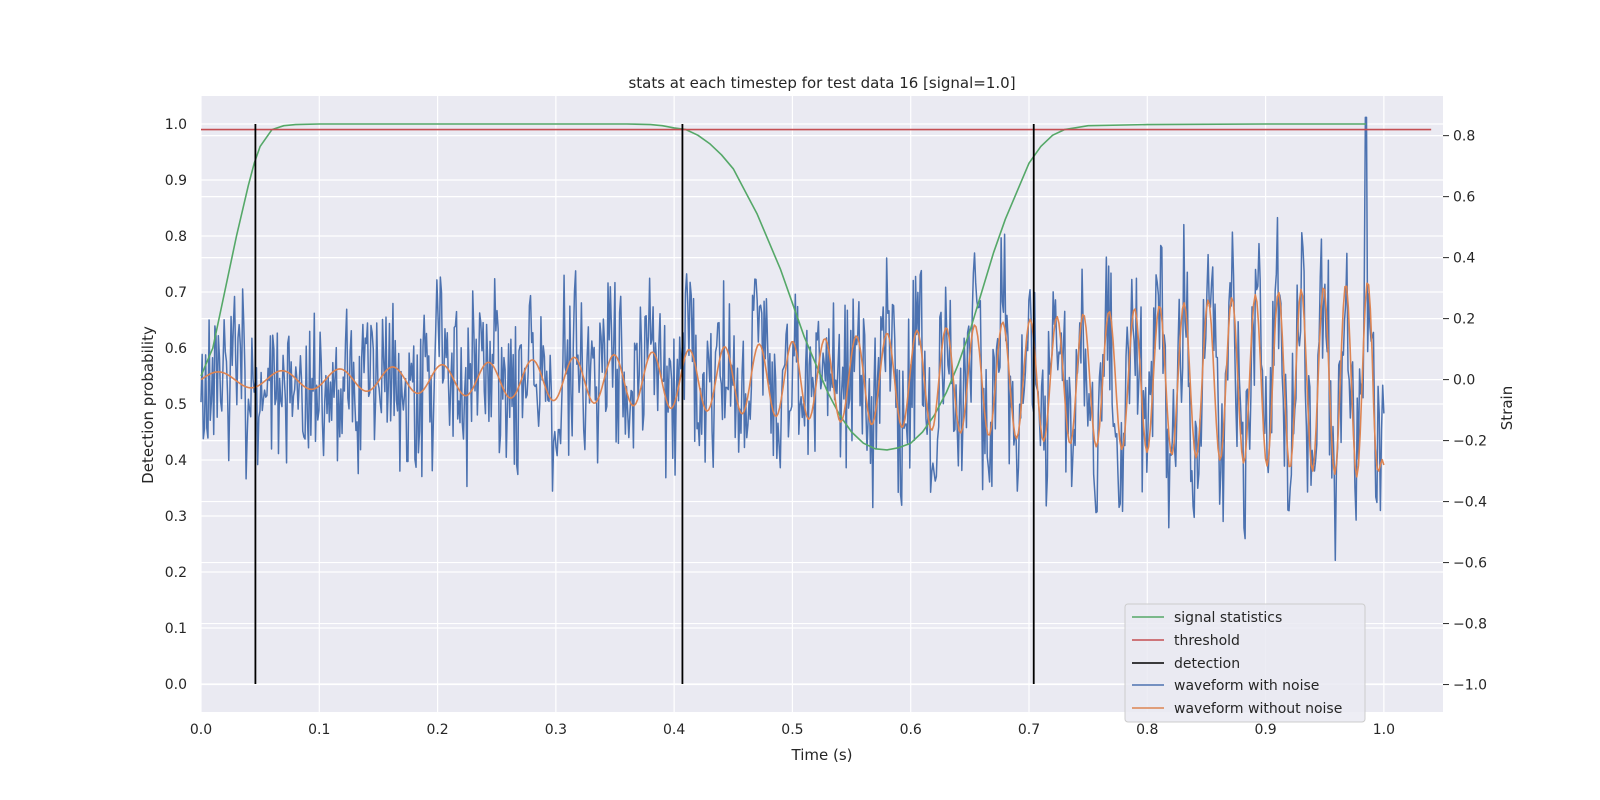 This screenshot has height=800, width=1600. Describe the element at coordinates (822, 755) in the screenshot. I see `x-axis-label: Time (s)` at that location.